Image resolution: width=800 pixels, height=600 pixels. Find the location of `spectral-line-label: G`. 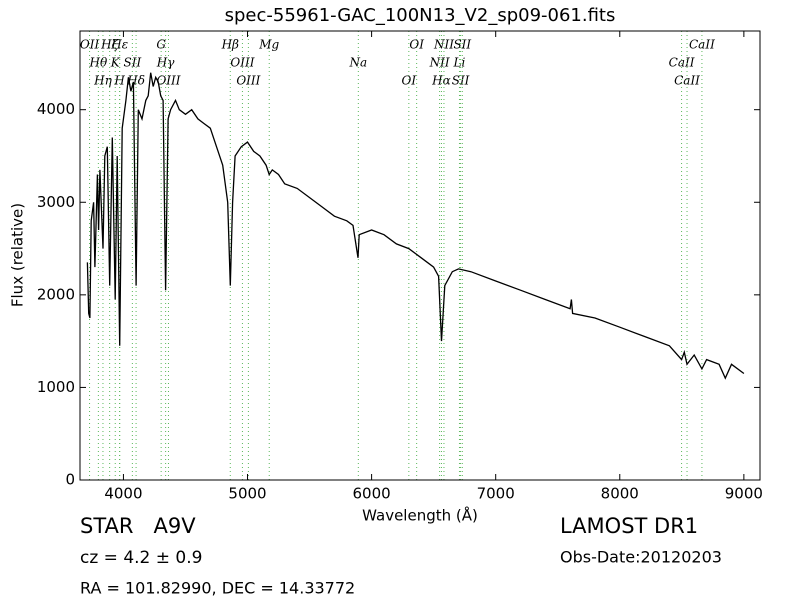

spectral-line-label: G is located at coordinates (161, 45).